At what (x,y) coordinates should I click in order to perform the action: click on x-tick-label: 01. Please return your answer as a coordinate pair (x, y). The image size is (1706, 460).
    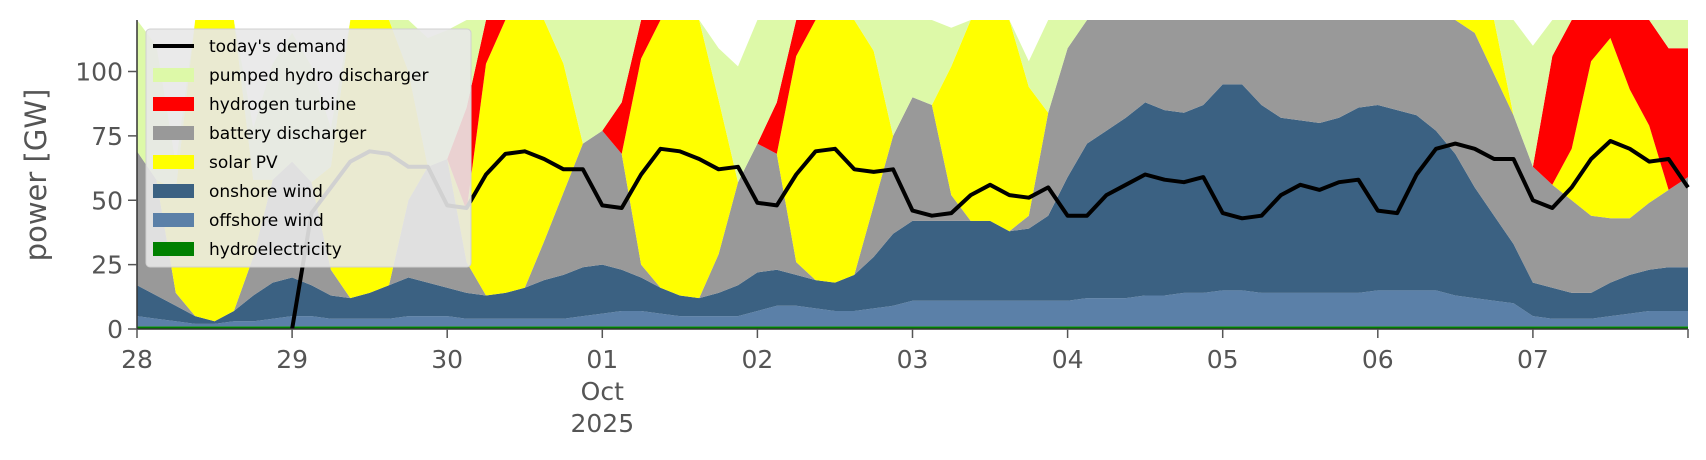
    Looking at the image, I should click on (602, 359).